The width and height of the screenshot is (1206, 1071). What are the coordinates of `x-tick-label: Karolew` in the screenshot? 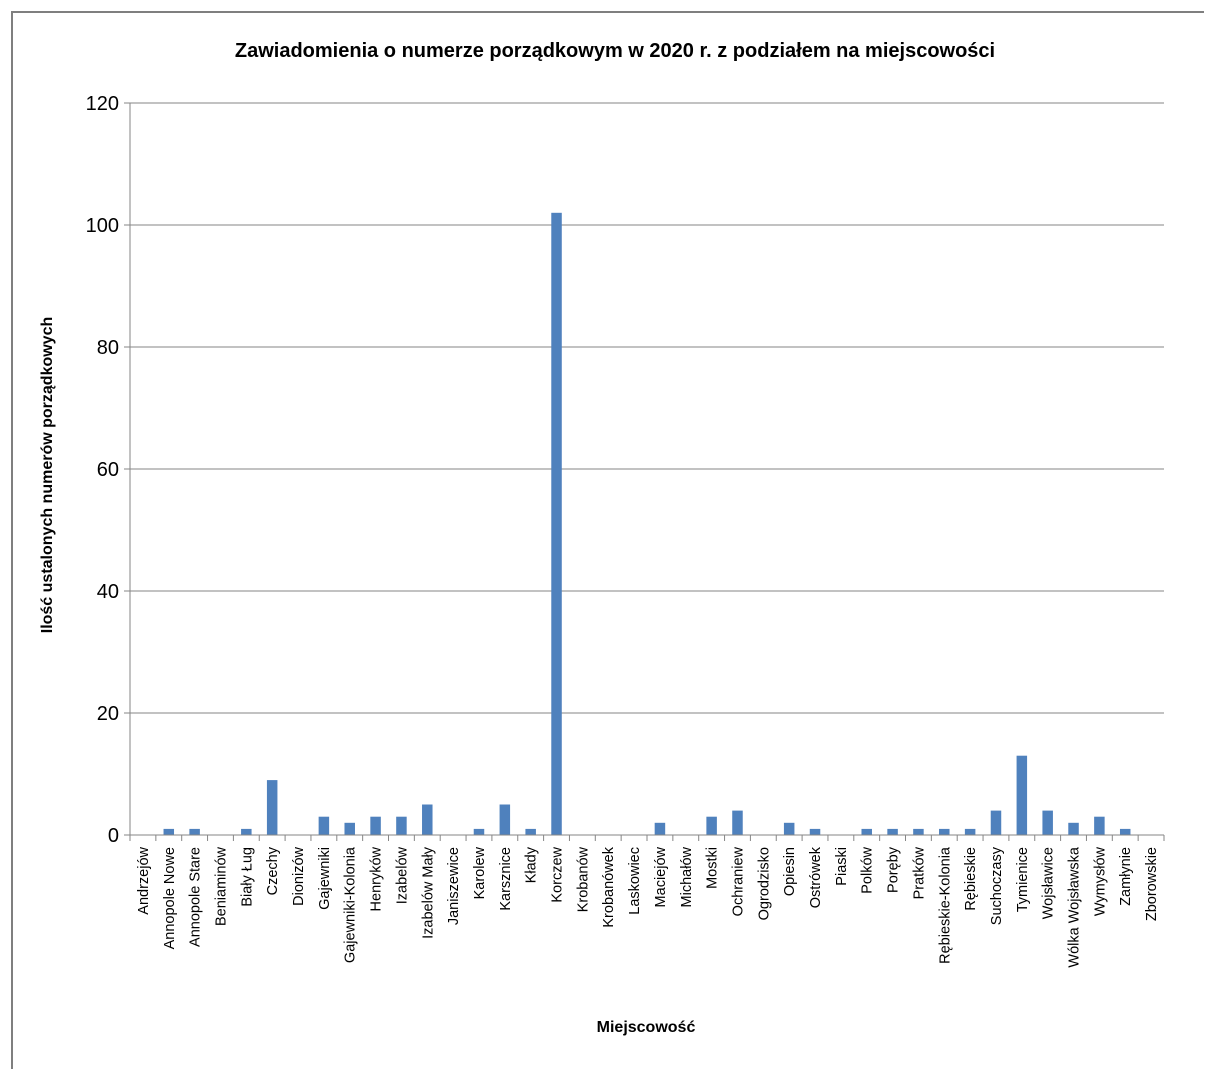 It's located at (480, 872).